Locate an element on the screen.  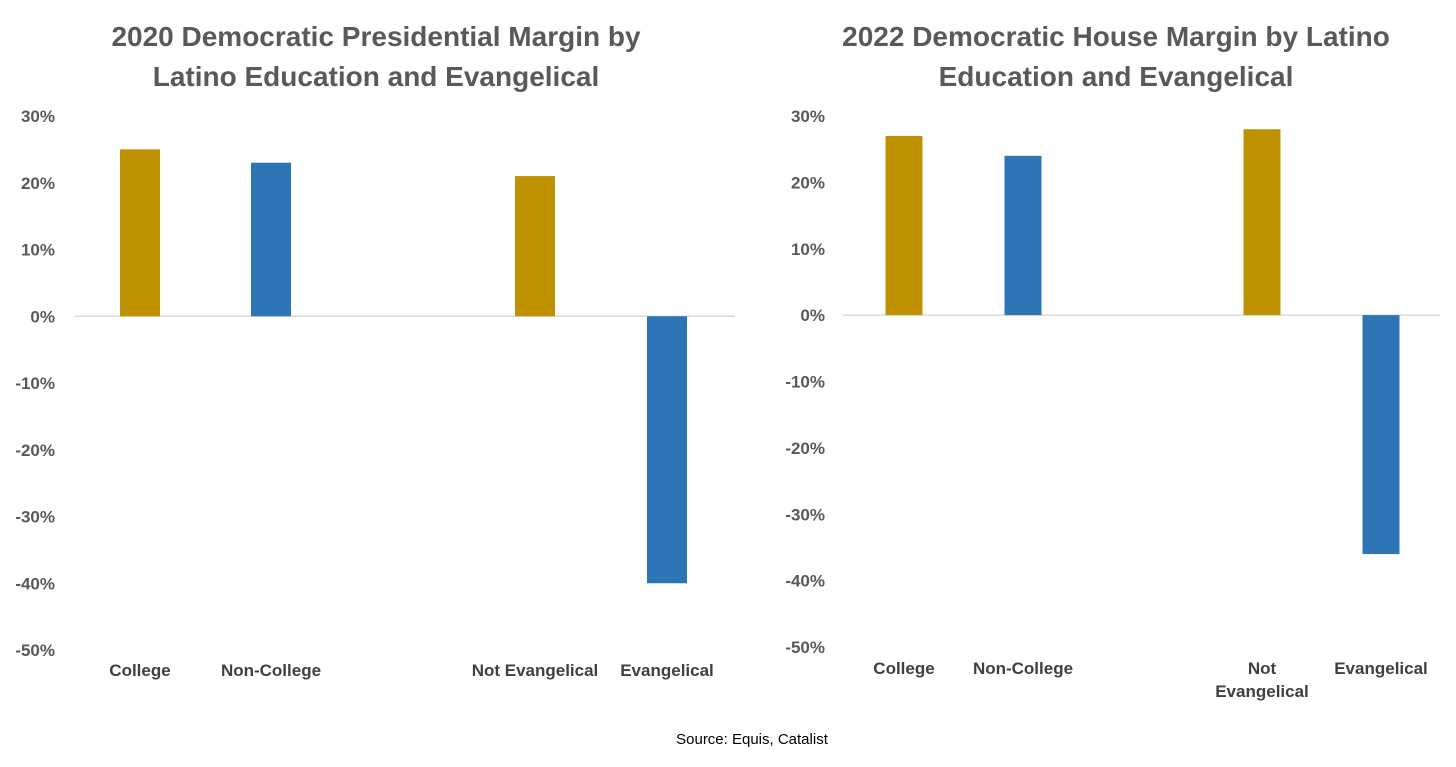
chart-title-line: 2020 Democratic Presidential Margin by is located at coordinates (376, 36).